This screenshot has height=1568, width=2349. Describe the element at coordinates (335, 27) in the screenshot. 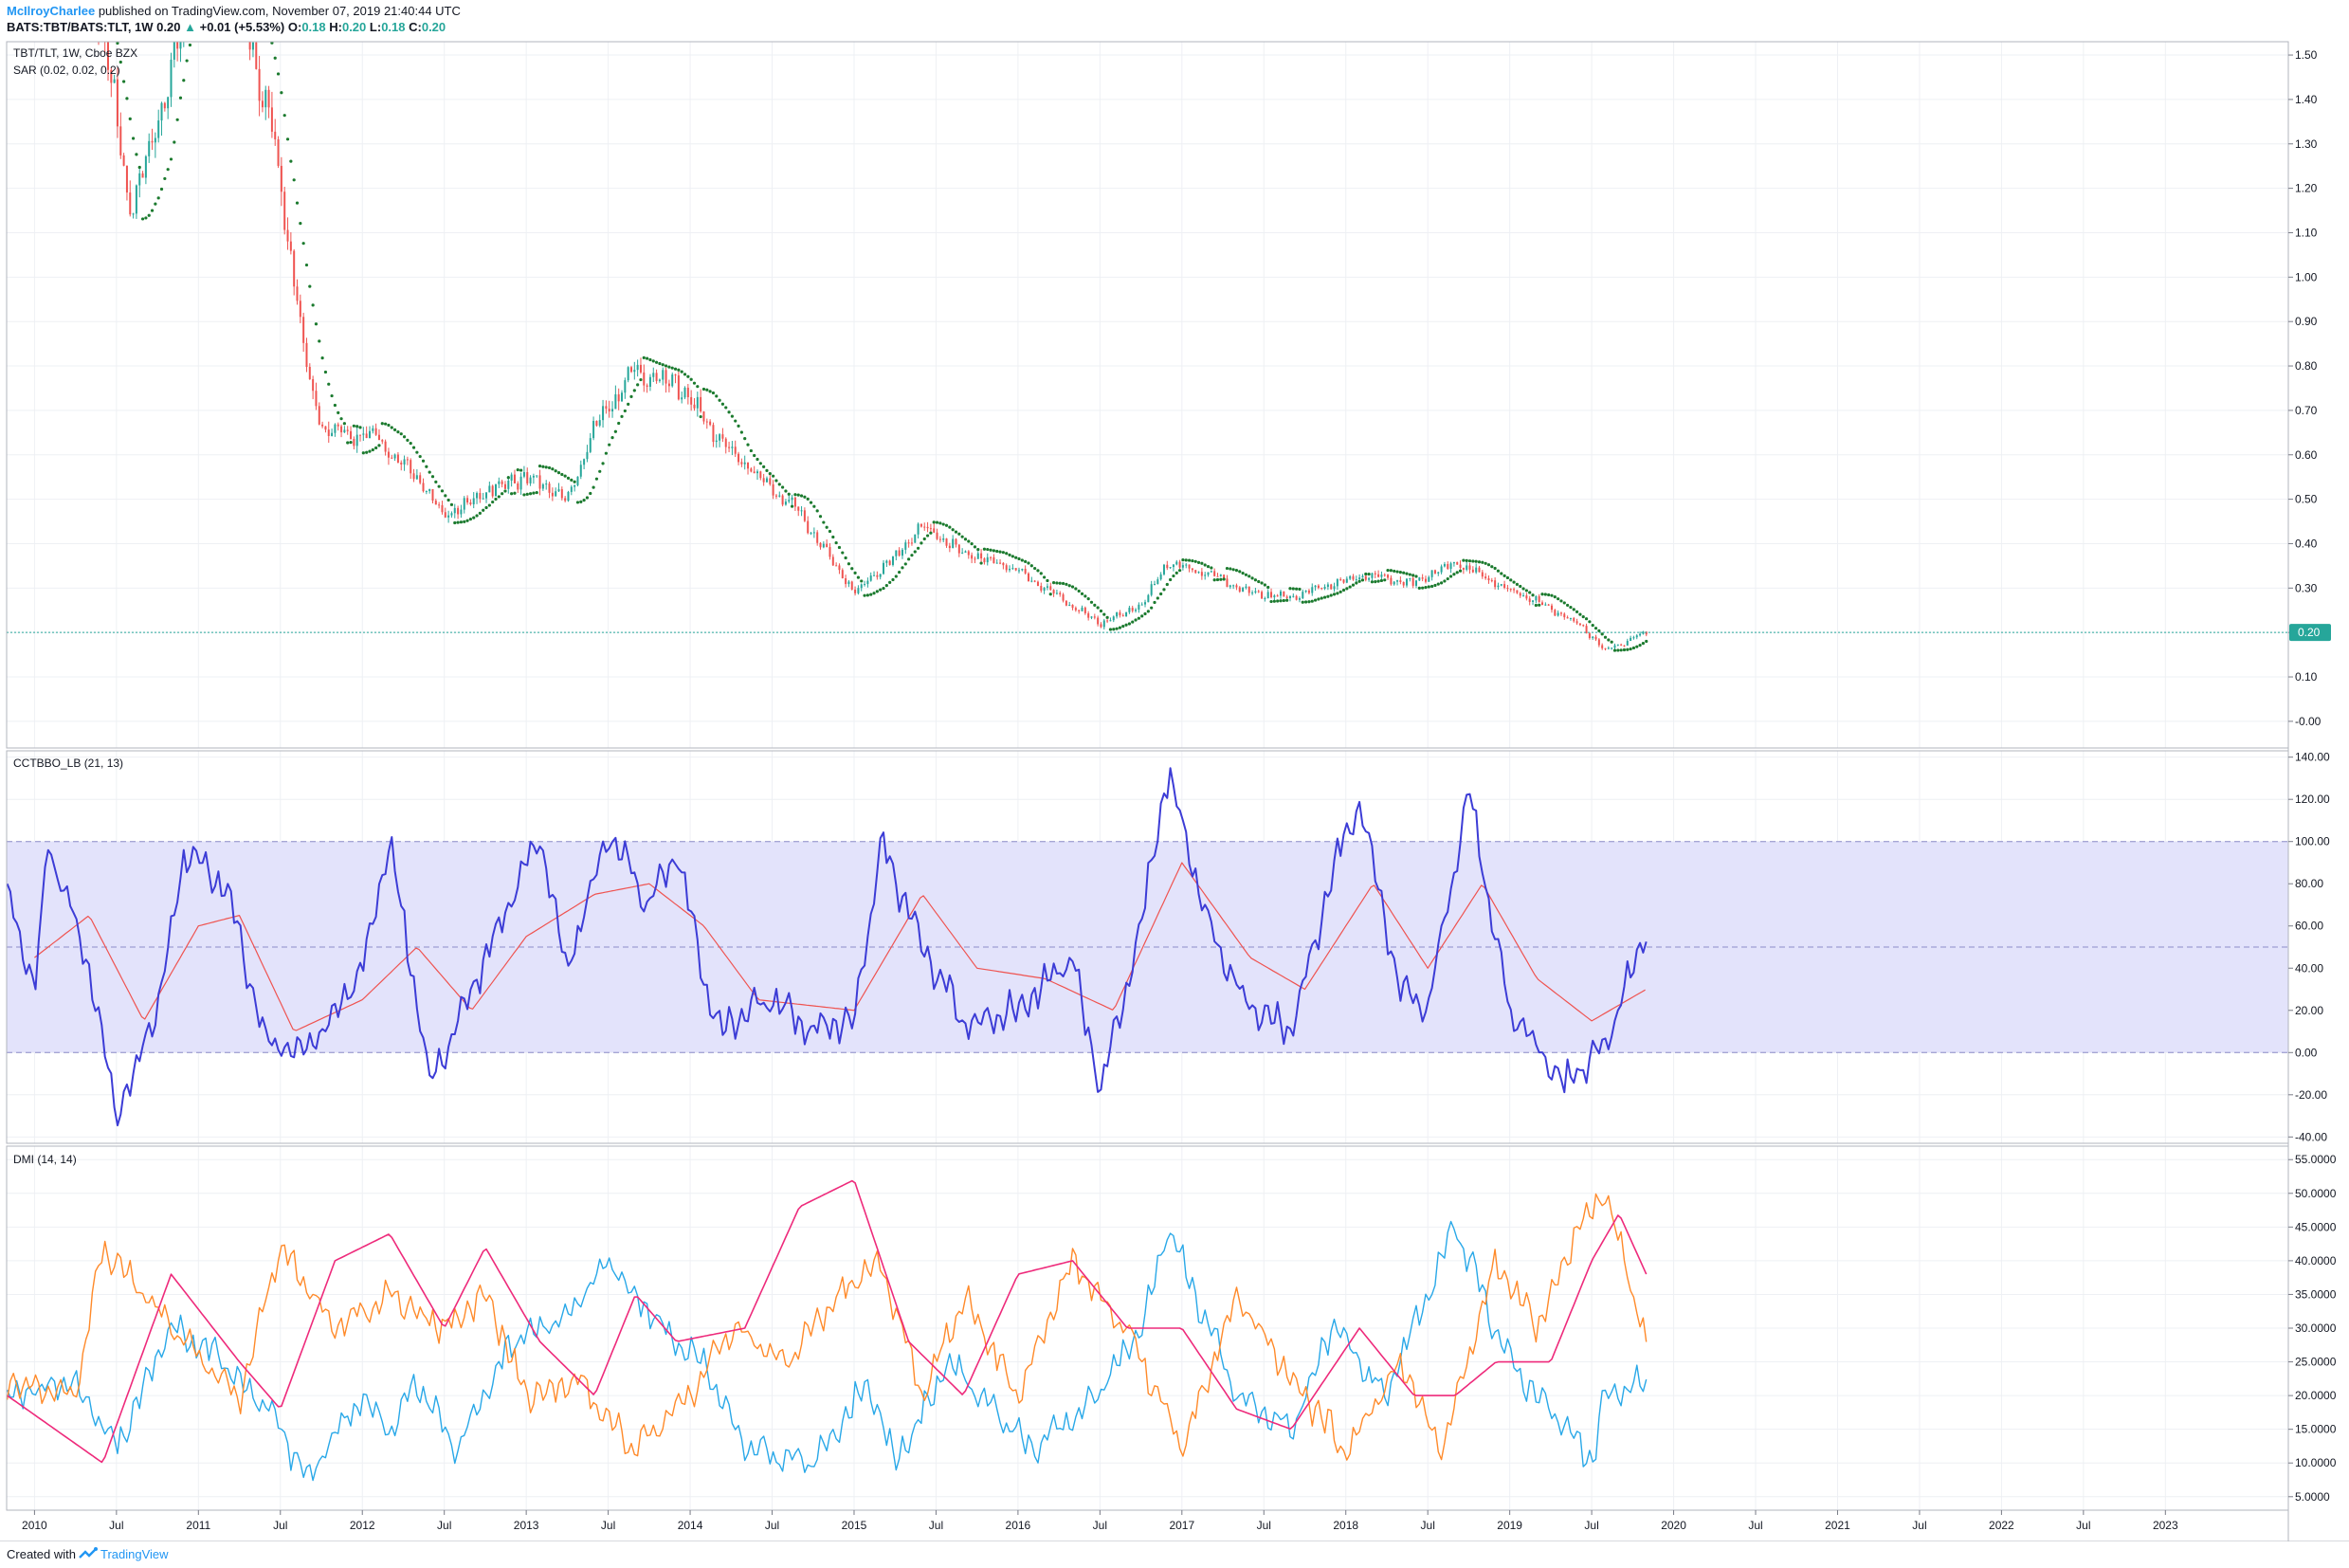

I see `high-label: H:` at that location.